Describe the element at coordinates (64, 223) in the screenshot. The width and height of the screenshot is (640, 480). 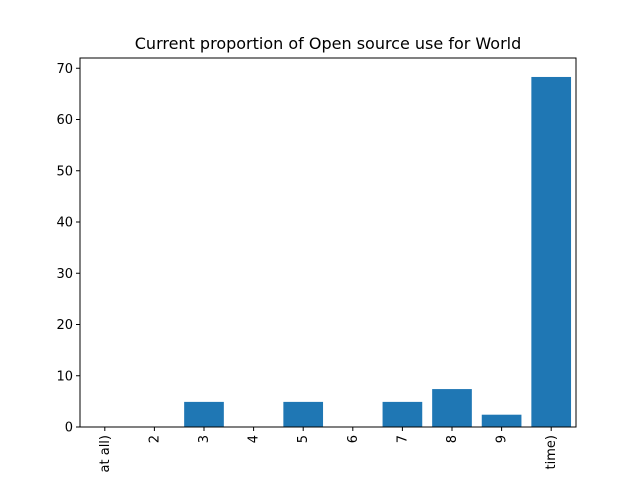
I see `y-tick-label: 40` at that location.